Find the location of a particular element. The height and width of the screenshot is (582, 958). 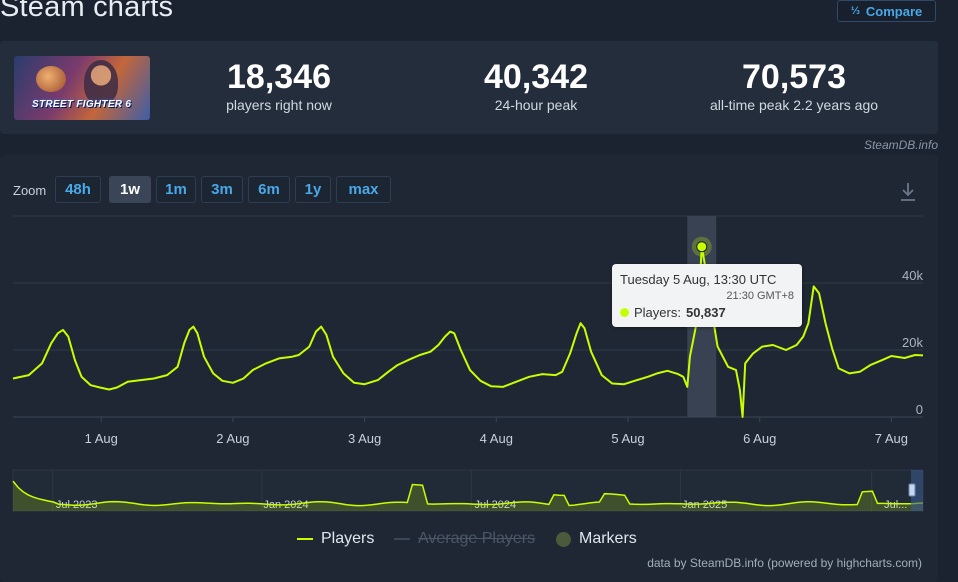

compare-label: Compare is located at coordinates (894, 11).